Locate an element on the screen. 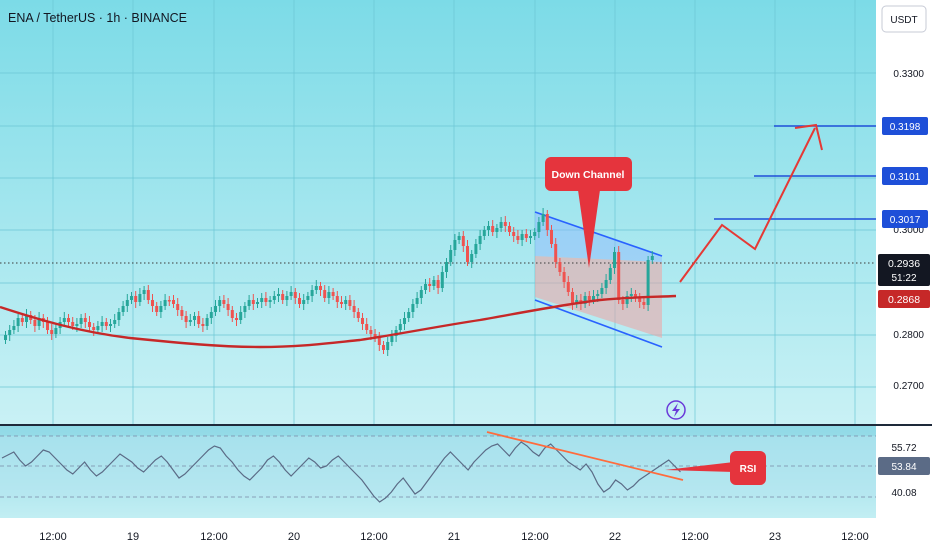 The width and height of the screenshot is (932, 550). rsi-line is located at coordinates (341, 472).